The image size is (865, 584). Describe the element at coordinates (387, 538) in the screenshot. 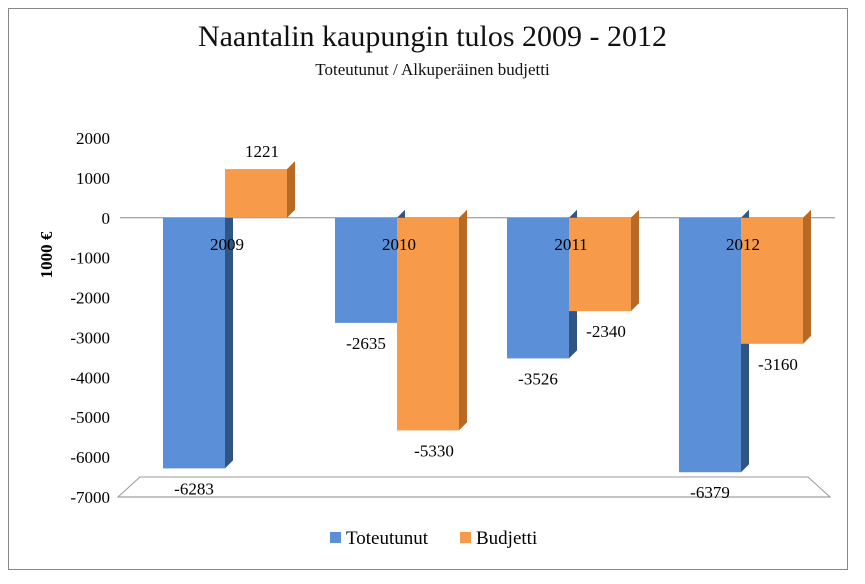

I see `legend-label: Toteutunut` at that location.